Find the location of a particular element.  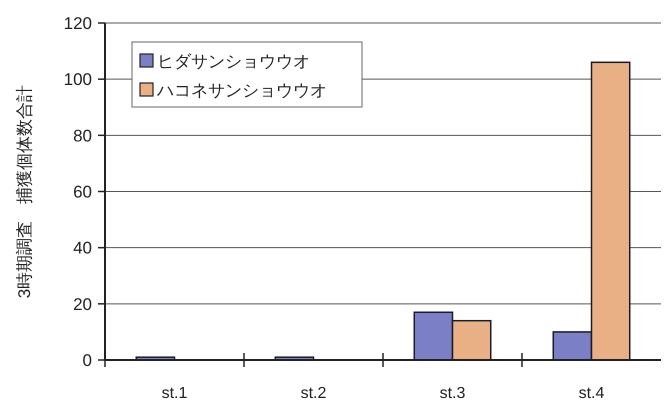

x-tick-label: st.3 is located at coordinates (453, 393).